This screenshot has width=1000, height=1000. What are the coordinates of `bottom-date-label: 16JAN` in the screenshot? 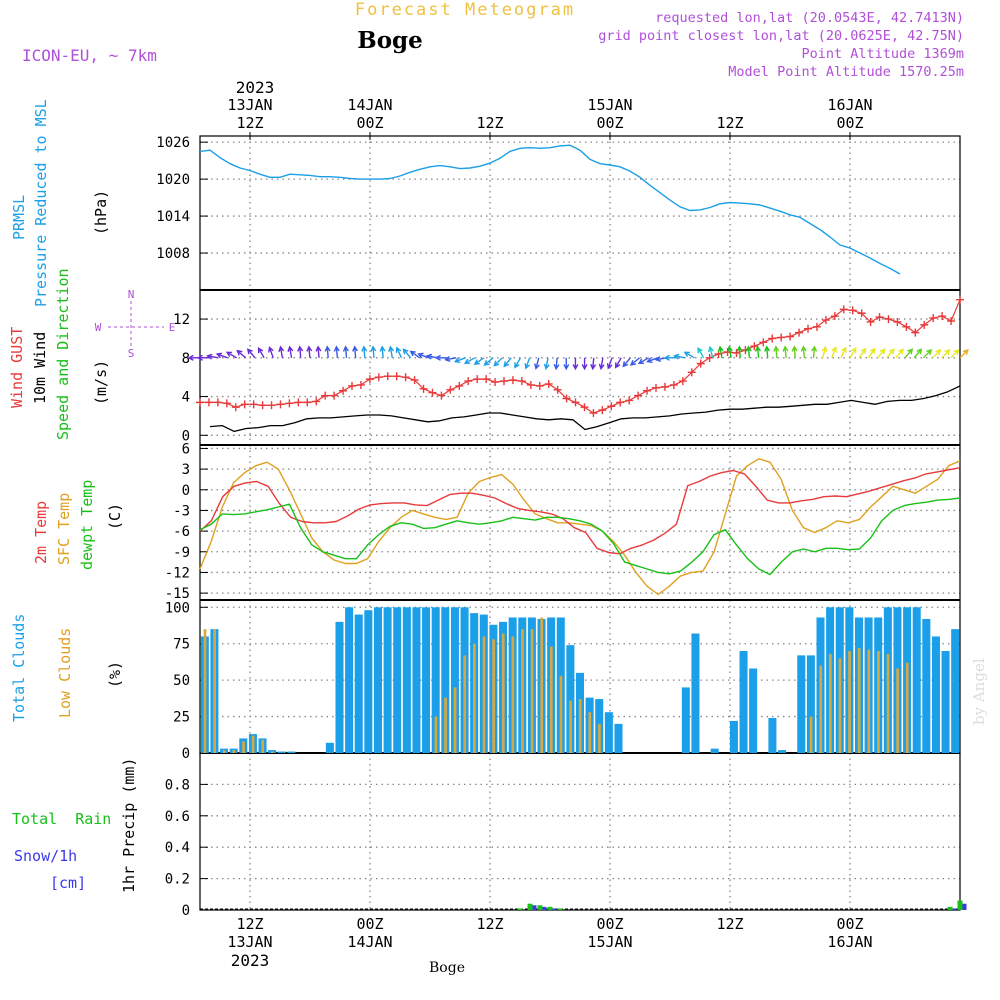 It's located at (849, 942).